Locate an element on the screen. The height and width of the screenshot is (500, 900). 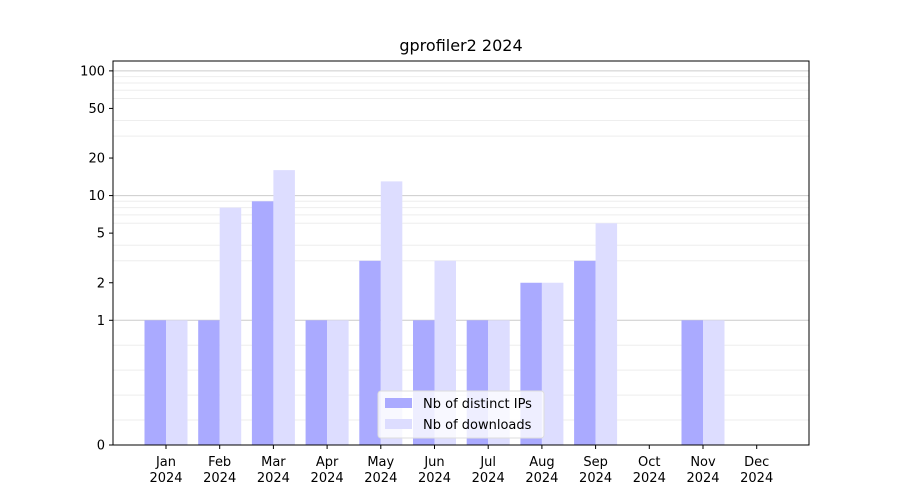
y-tick-label: 100 is located at coordinates (92, 71).